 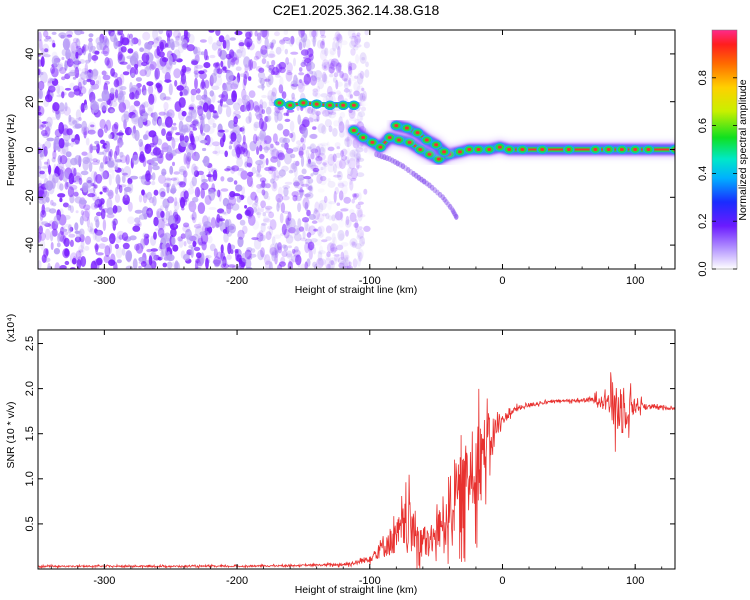 What do you see at coordinates (237, 581) in the screenshot?
I see `snr-x-tick-label: -200` at bounding box center [237, 581].